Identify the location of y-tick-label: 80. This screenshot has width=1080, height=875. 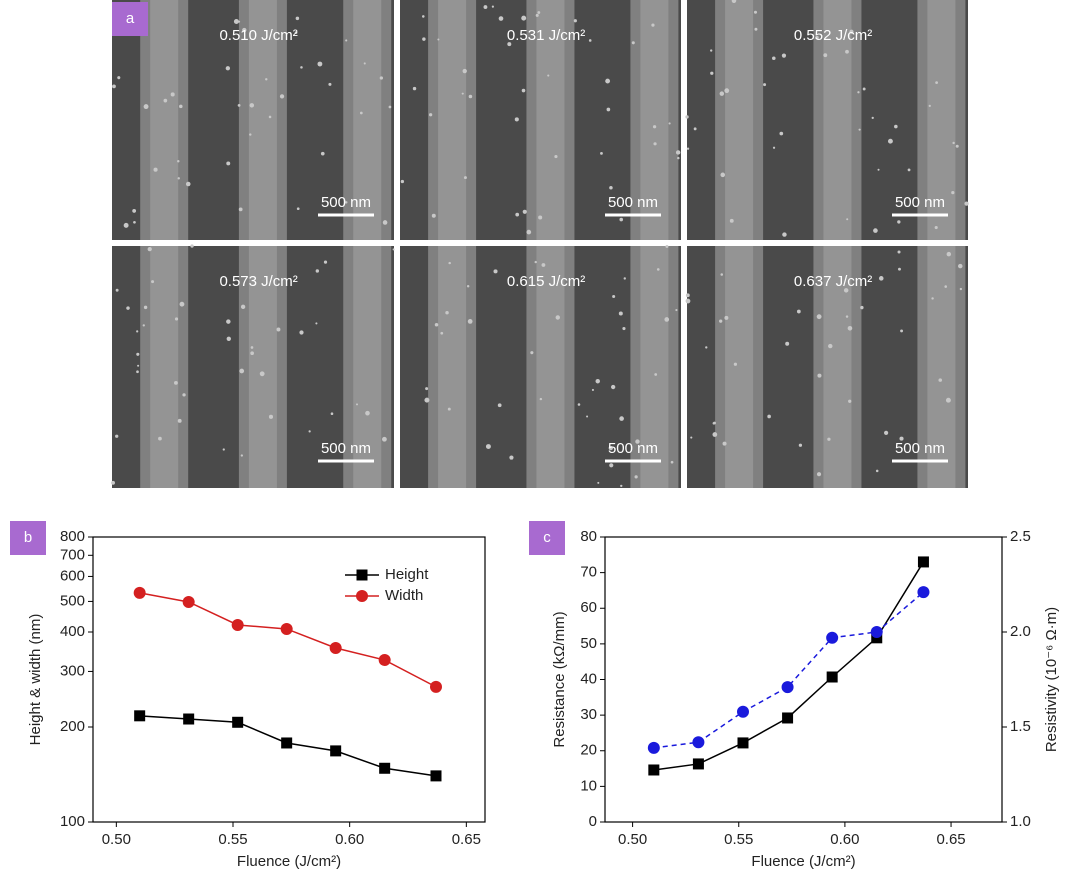
(588, 536).